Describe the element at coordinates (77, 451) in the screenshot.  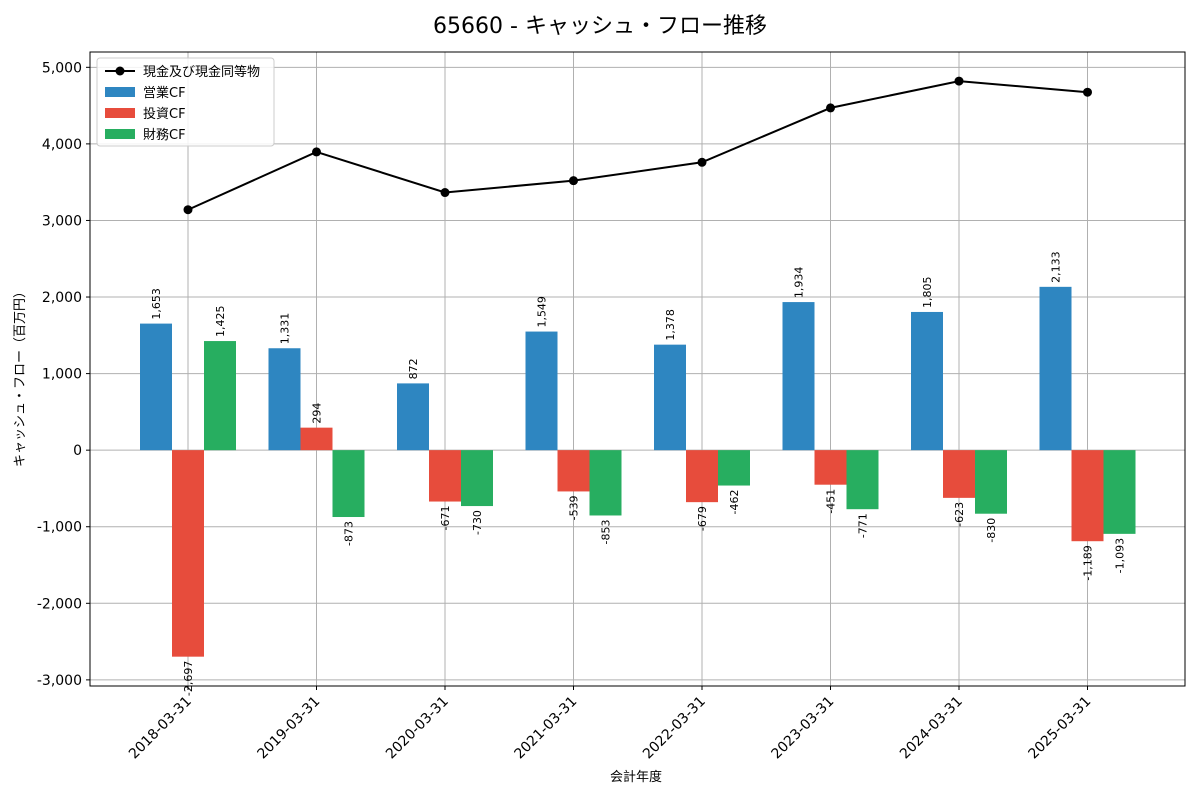
I see `y-tick-label: 0` at that location.